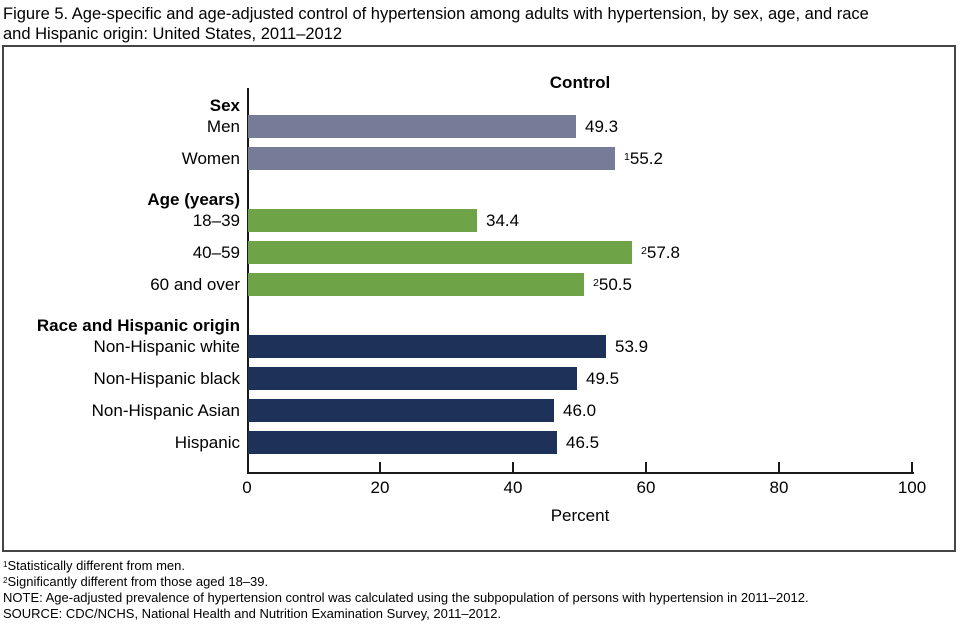  Describe the element at coordinates (138, 325) in the screenshot. I see `group-header-race-and-hispanic-origin: Race and Hispanic origin` at that location.